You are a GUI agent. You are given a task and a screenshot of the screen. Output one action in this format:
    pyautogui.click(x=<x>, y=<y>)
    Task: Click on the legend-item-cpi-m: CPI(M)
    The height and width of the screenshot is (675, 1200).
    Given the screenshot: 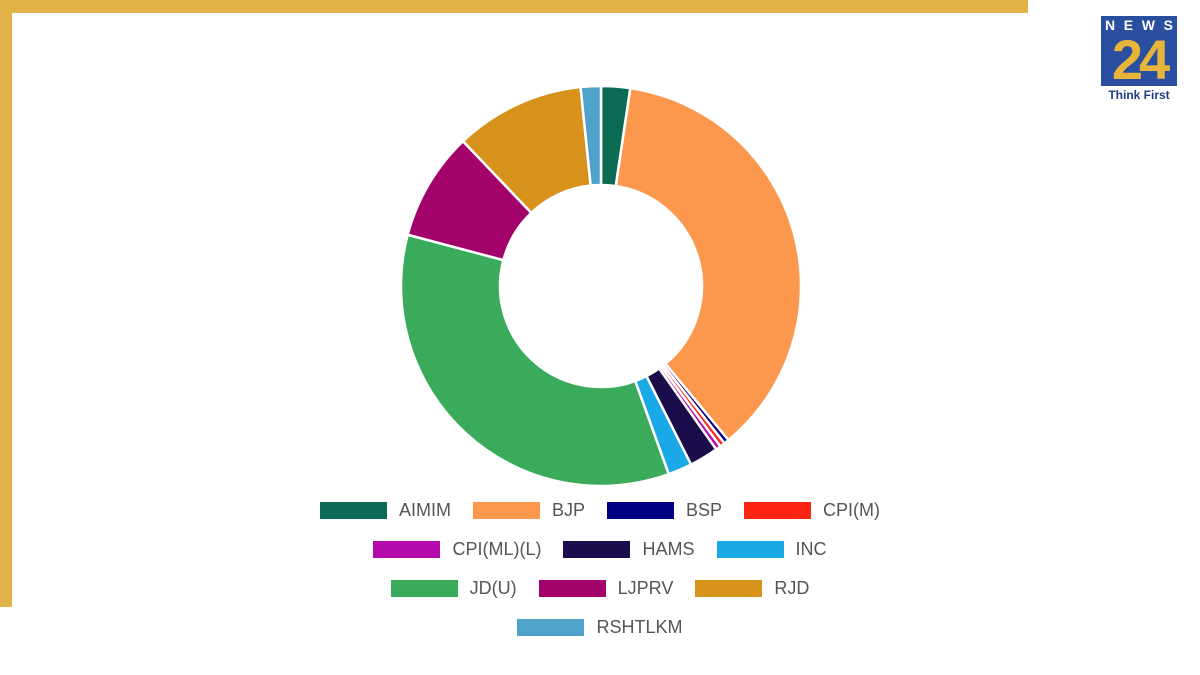 What is the action you would take?
    pyautogui.click(x=812, y=510)
    